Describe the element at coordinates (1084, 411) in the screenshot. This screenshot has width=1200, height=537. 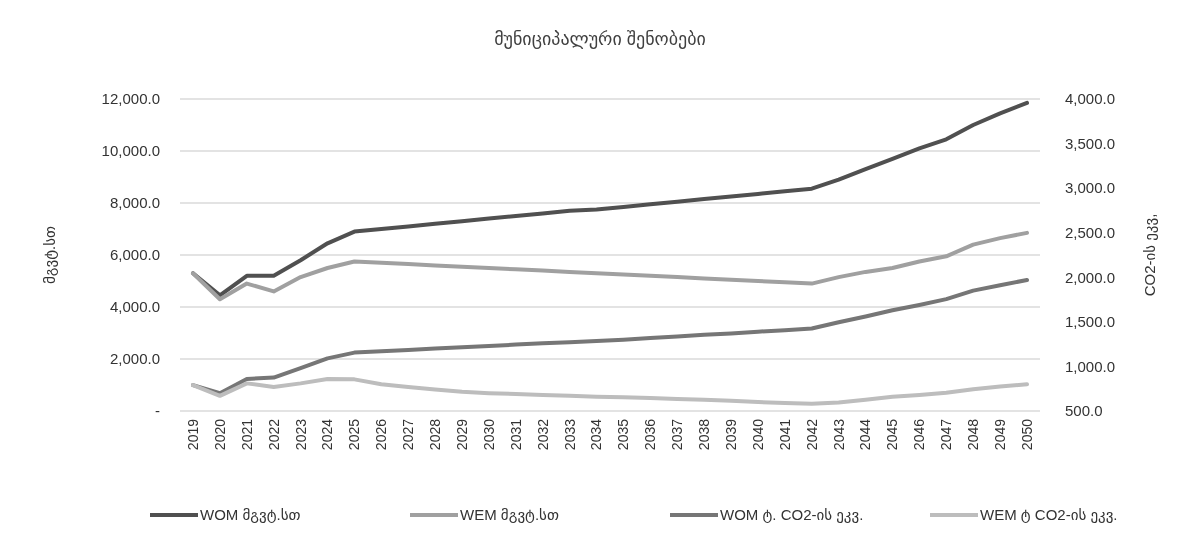
I see `y2-tick-label: 500.0` at that location.